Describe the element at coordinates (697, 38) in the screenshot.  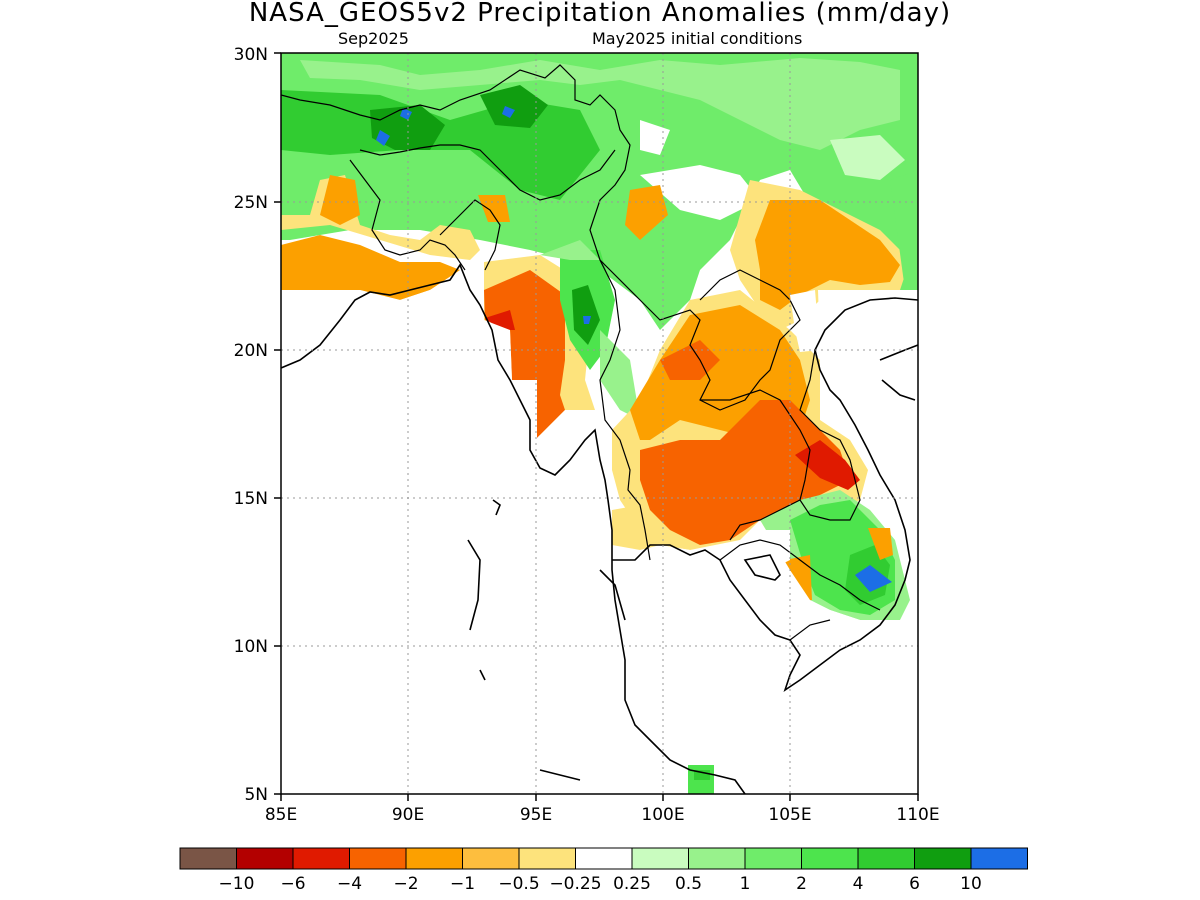
I see `initial-conditions-label: May2025 initial conditions` at that location.